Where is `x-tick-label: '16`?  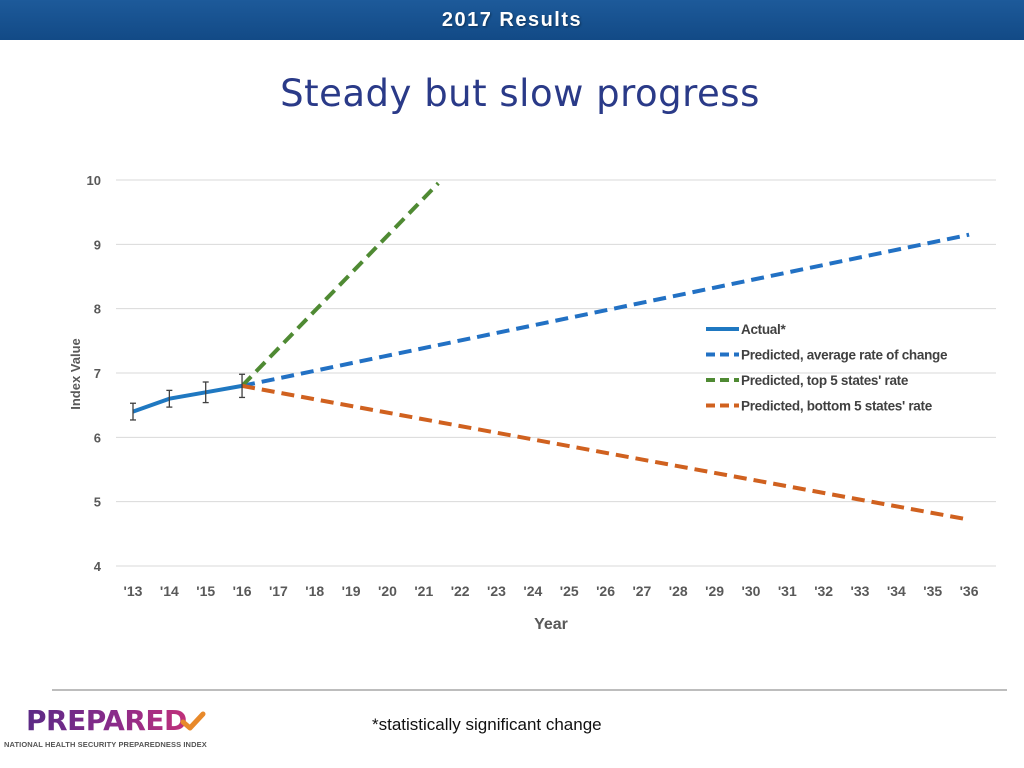 x-tick-label: '16 is located at coordinates (242, 591).